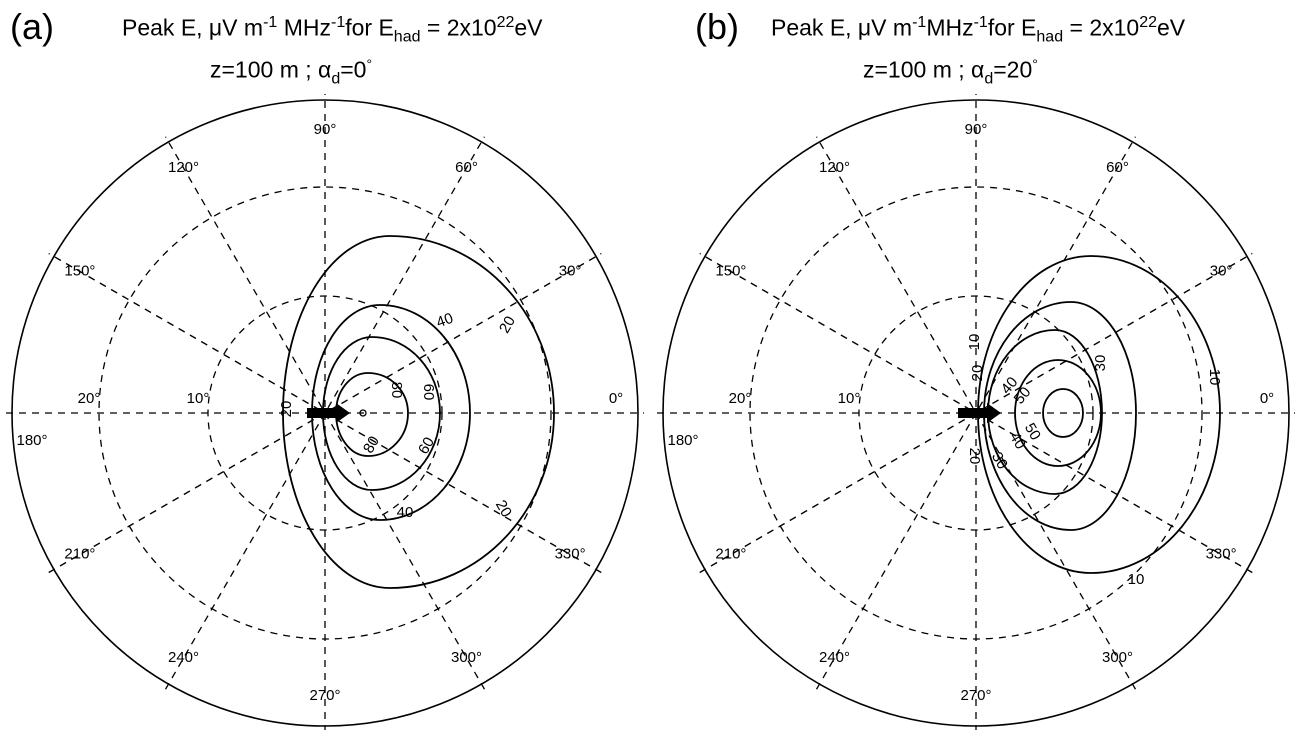 Image resolution: width=1301 pixels, height=730 pixels. I want to click on panel-letter: (a), so click(32, 26).